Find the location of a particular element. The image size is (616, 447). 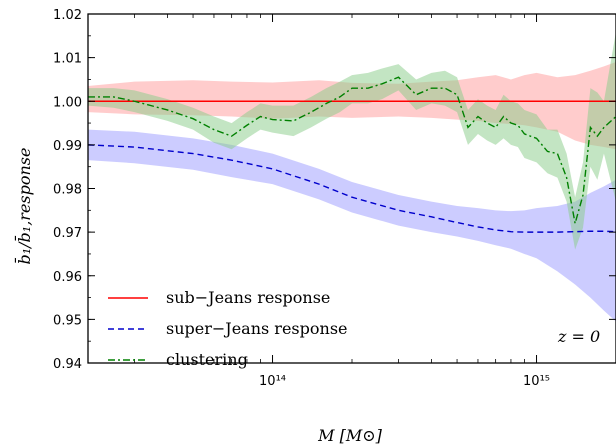

y-tick-label: 1.00 is located at coordinates (67, 102).